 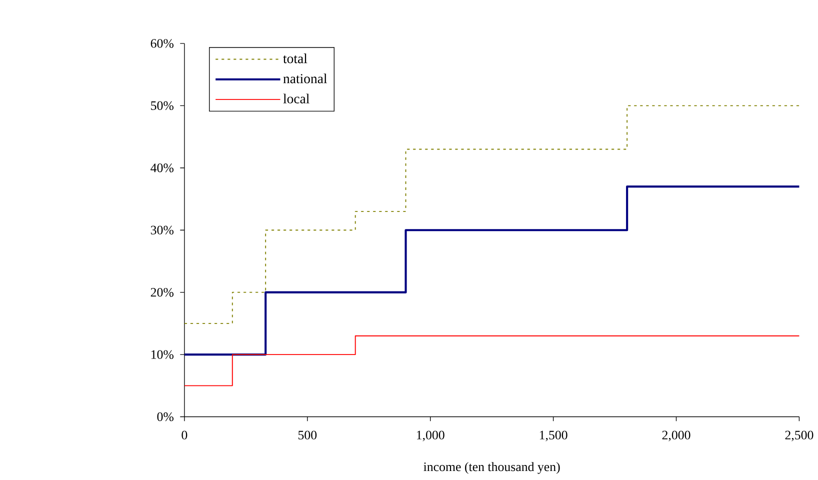 What do you see at coordinates (162, 167) in the screenshot?
I see `y-tick-label: 40%` at bounding box center [162, 167].